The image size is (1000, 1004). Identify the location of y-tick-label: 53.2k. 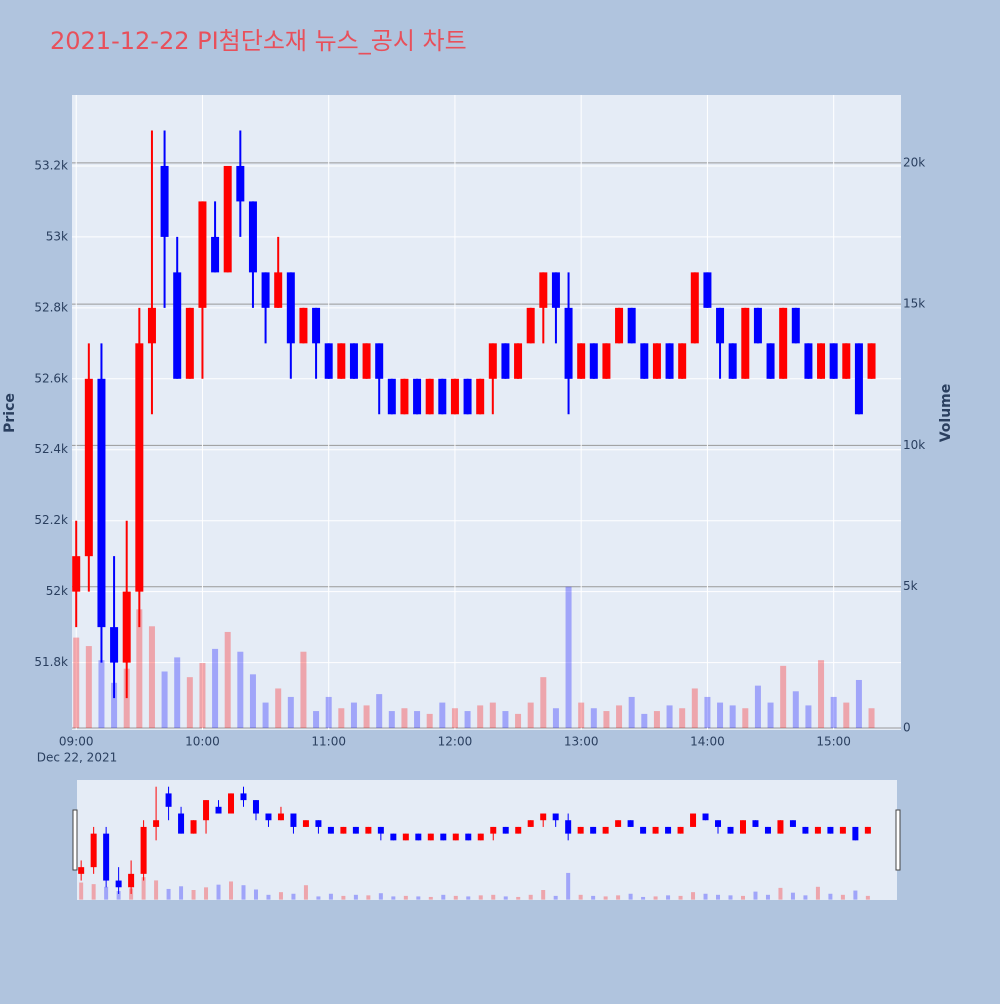
(51, 165).